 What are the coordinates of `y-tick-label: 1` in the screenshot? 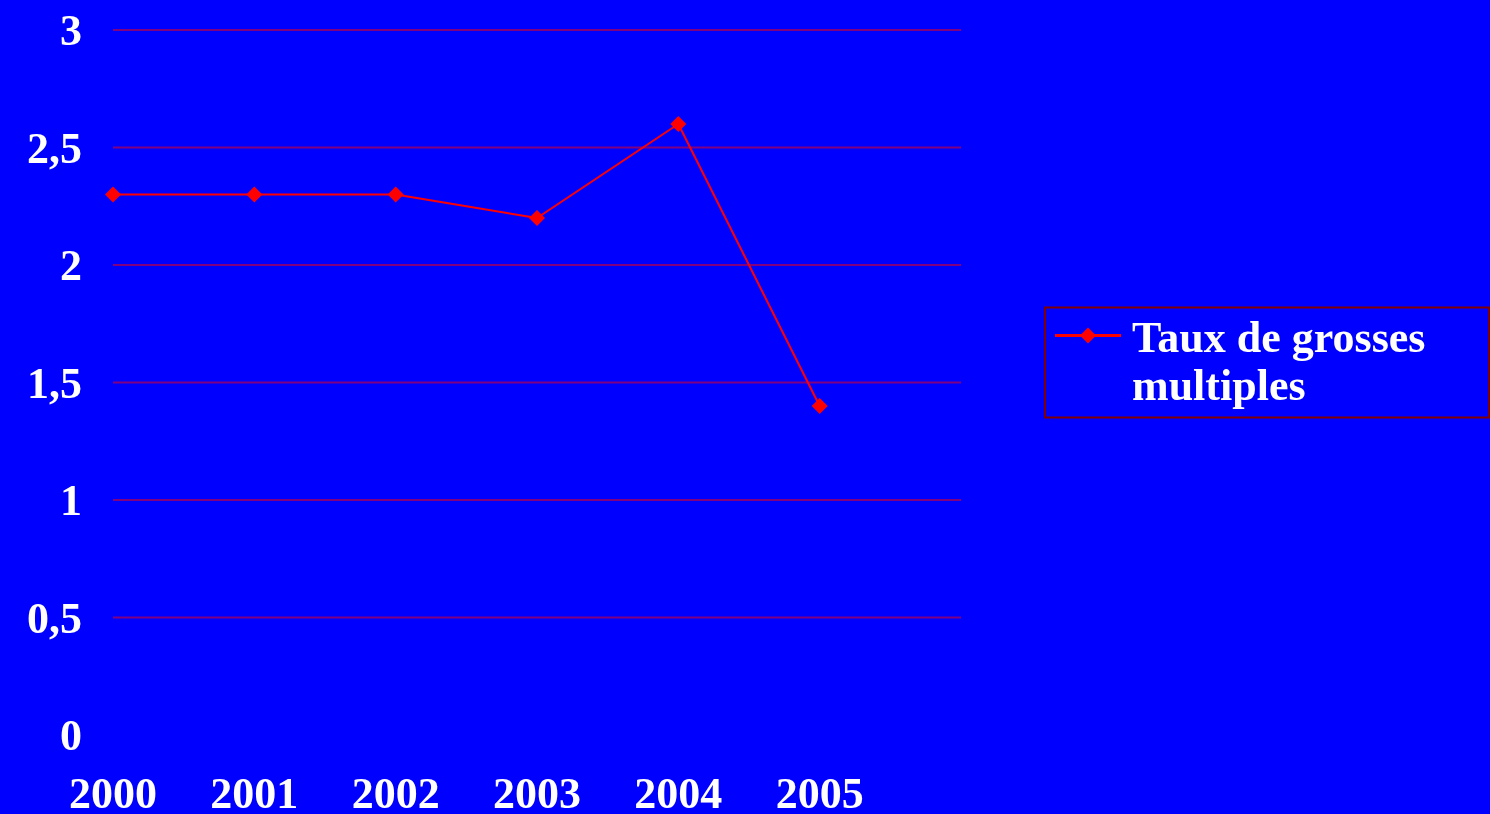 It's located at (71, 501).